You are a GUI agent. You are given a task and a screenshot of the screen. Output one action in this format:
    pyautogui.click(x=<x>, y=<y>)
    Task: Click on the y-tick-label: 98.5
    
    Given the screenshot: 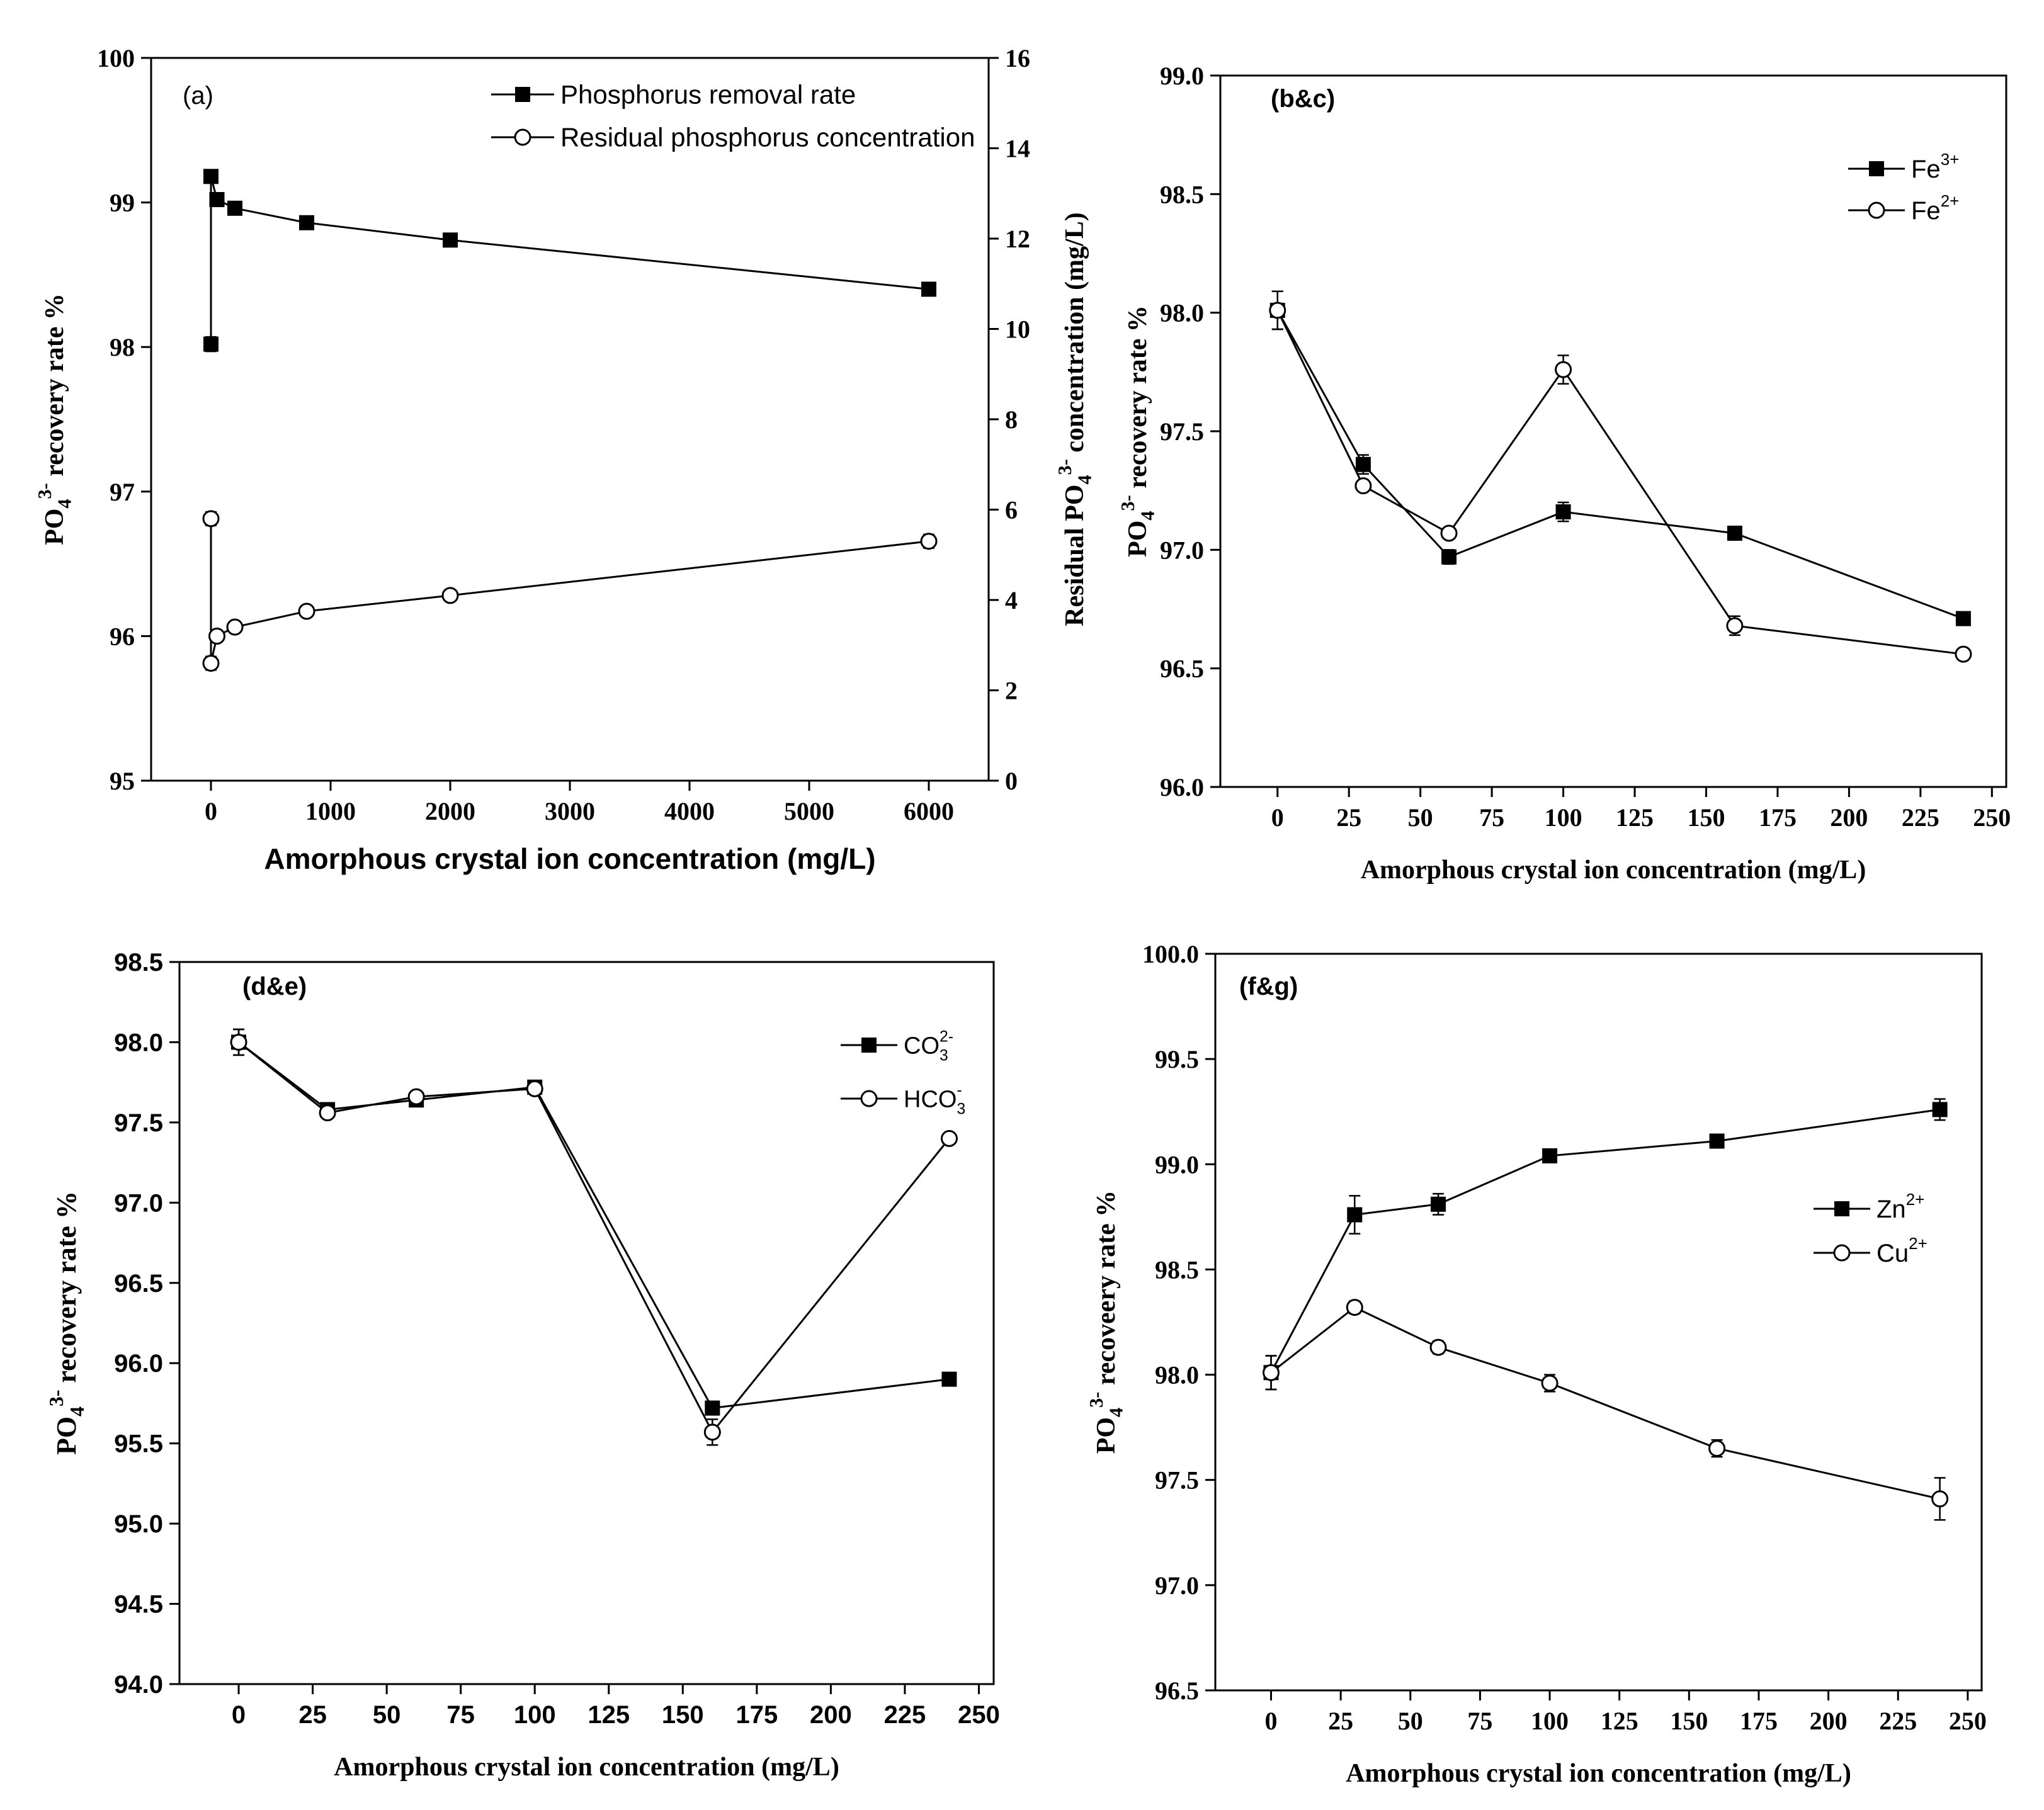 What is the action you would take?
    pyautogui.click(x=1182, y=194)
    